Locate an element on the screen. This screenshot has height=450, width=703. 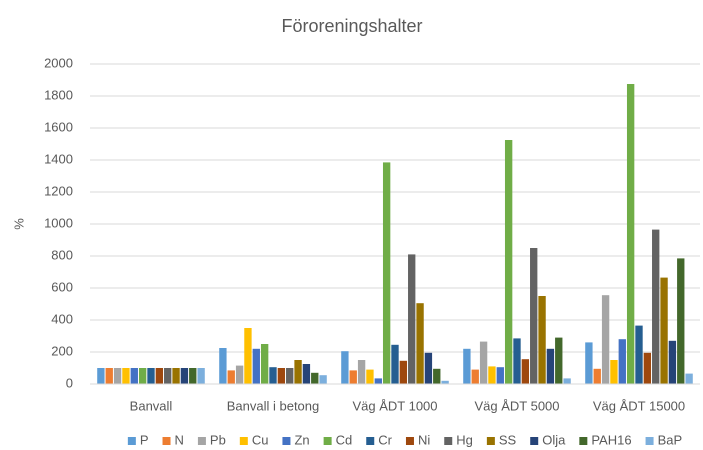
x-tick-label: Väg ÅDT 1000 is located at coordinates (394, 405).